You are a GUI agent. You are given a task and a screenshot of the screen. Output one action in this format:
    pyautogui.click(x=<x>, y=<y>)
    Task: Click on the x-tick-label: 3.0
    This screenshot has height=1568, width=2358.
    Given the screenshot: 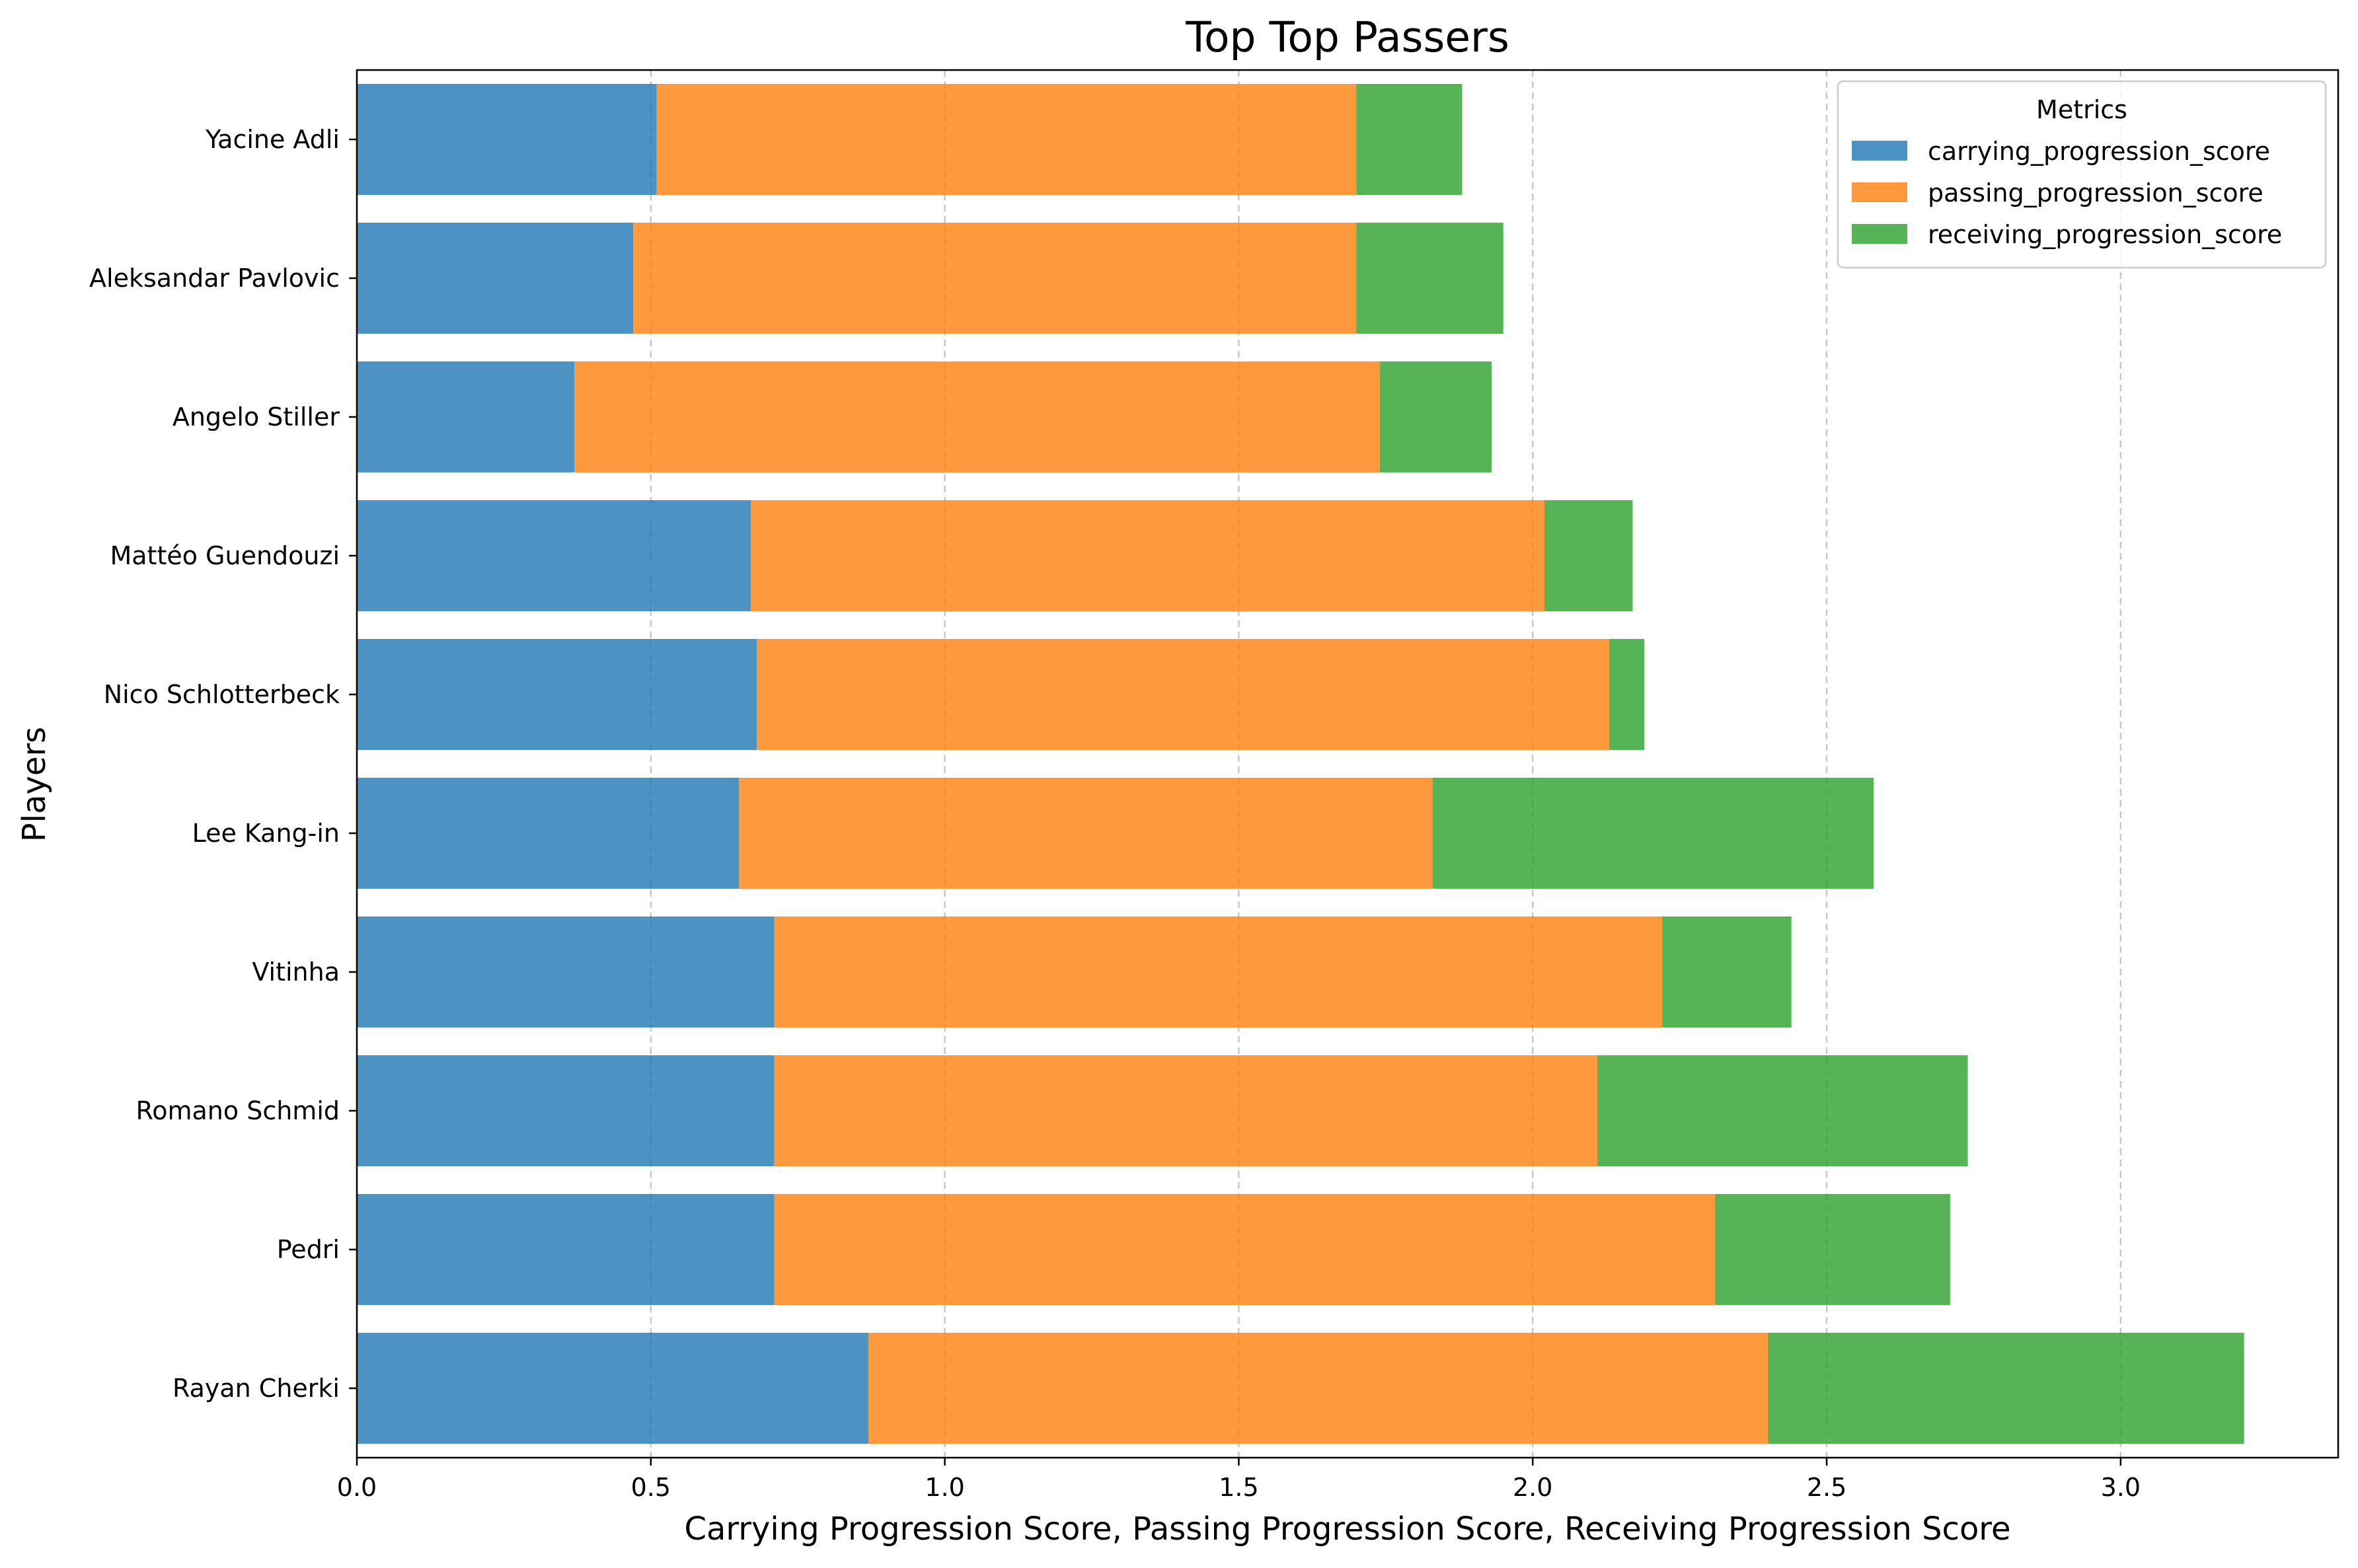 What is the action you would take?
    pyautogui.click(x=2121, y=1487)
    